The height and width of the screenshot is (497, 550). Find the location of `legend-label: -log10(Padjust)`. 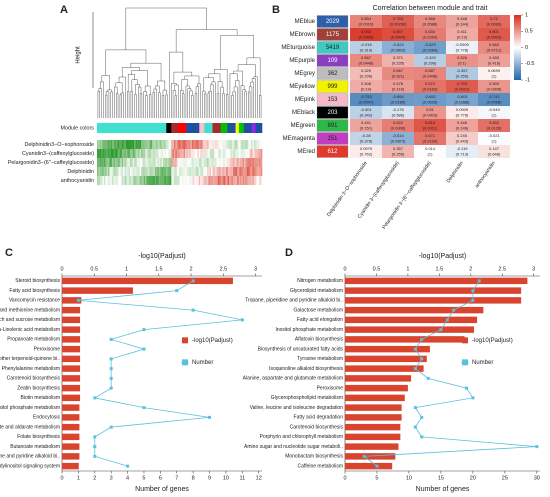

legend-label: -log10(Padjust) is located at coordinates (212, 341).